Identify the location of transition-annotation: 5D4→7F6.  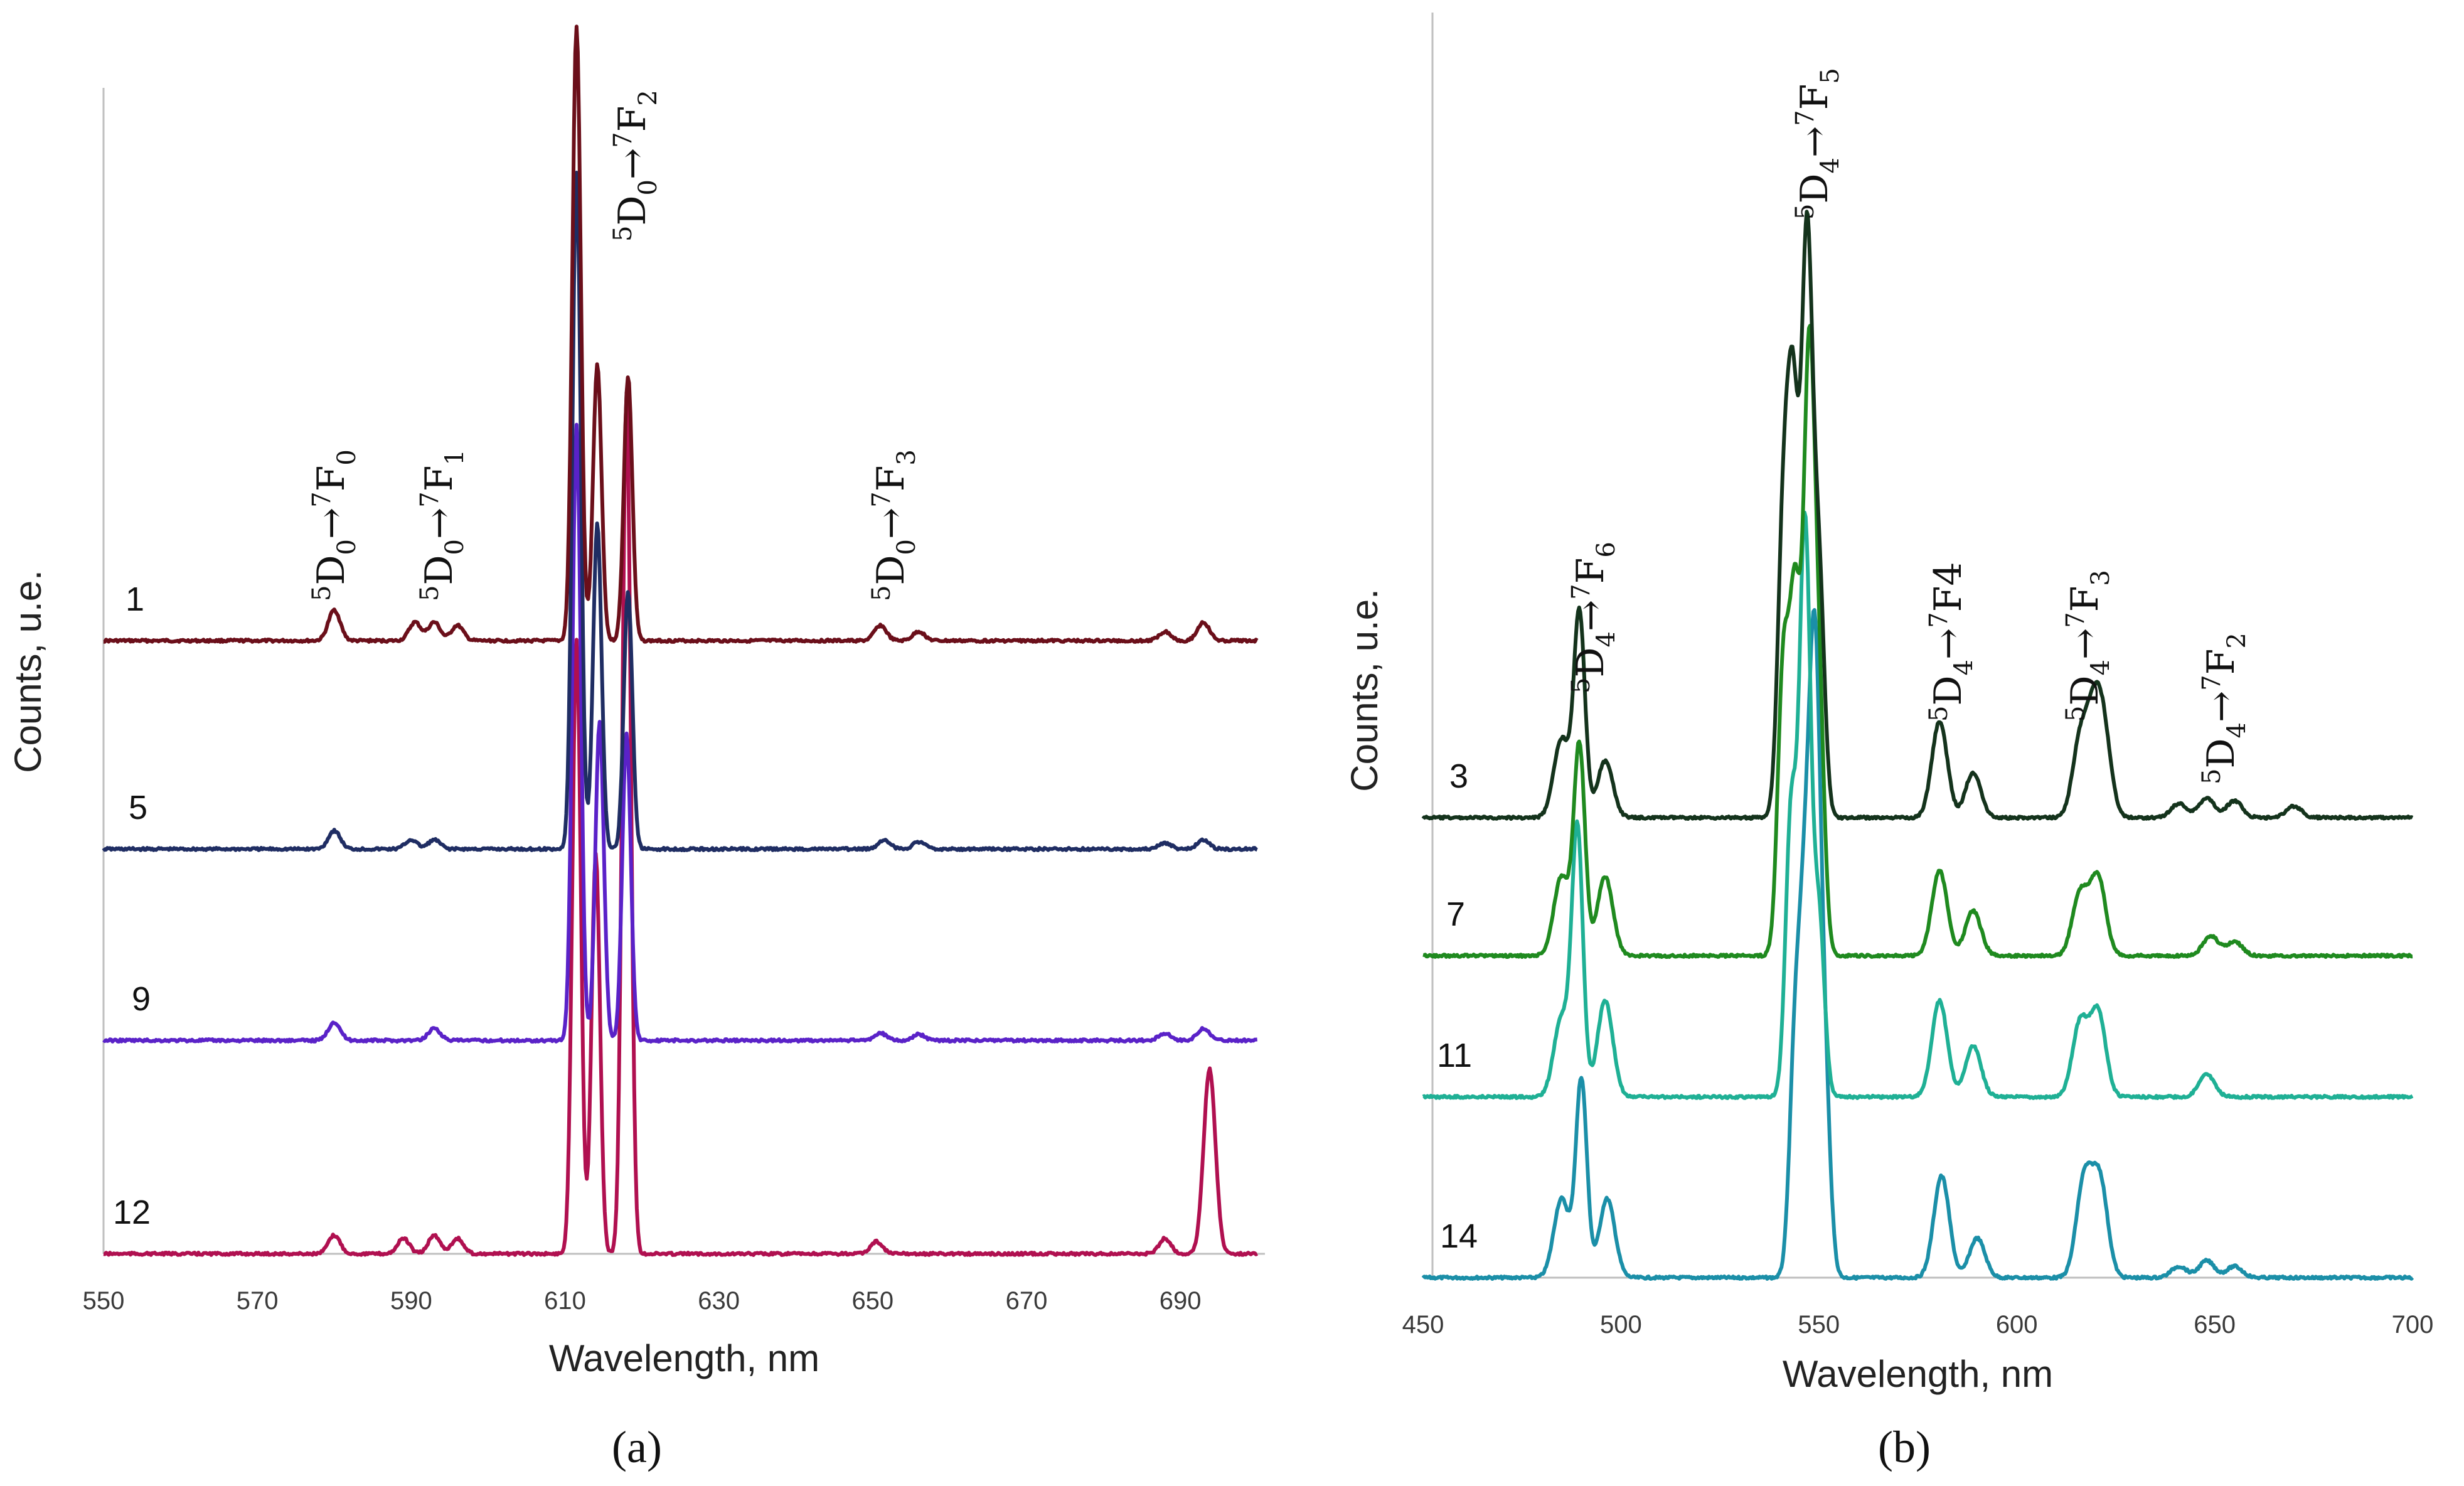
(1594, 617).